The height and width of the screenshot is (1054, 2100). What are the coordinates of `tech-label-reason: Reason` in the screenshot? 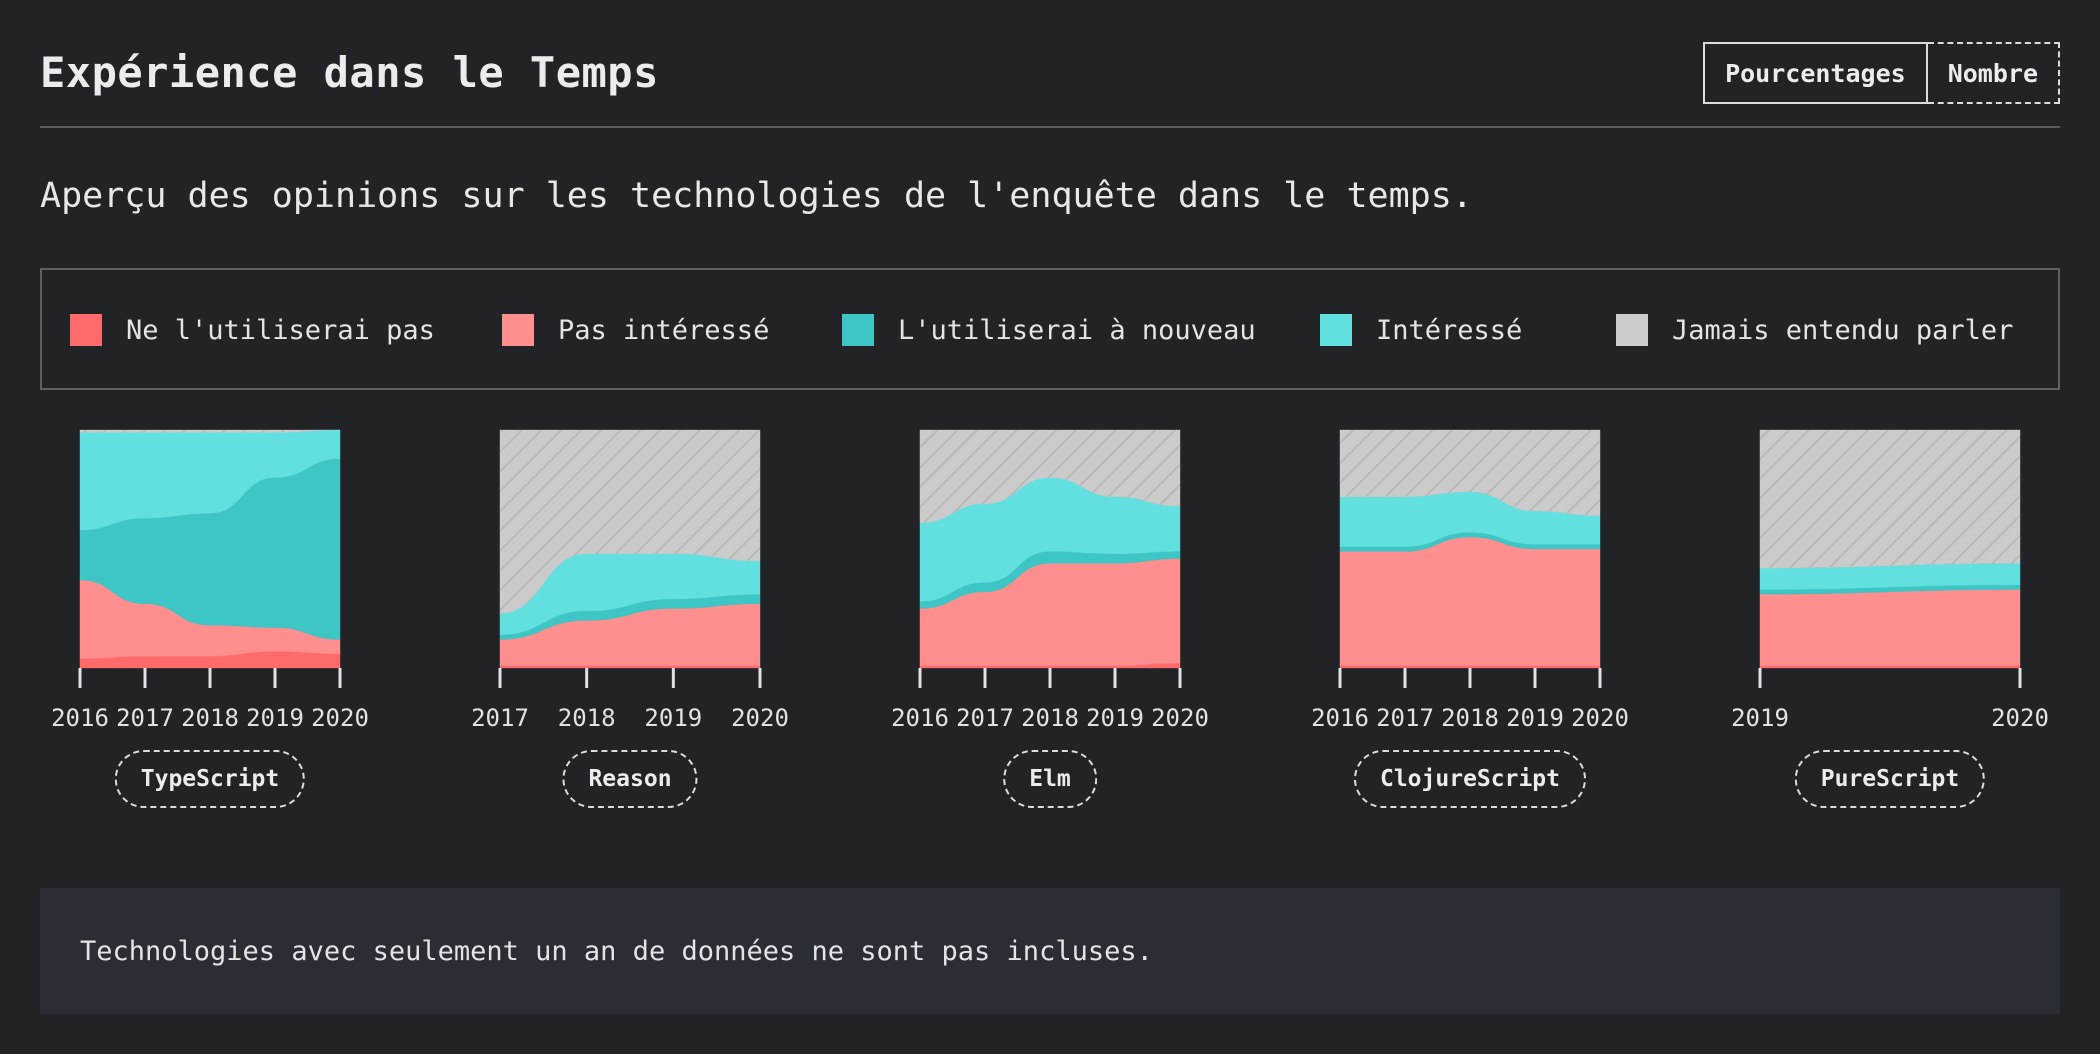 It's located at (630, 779).